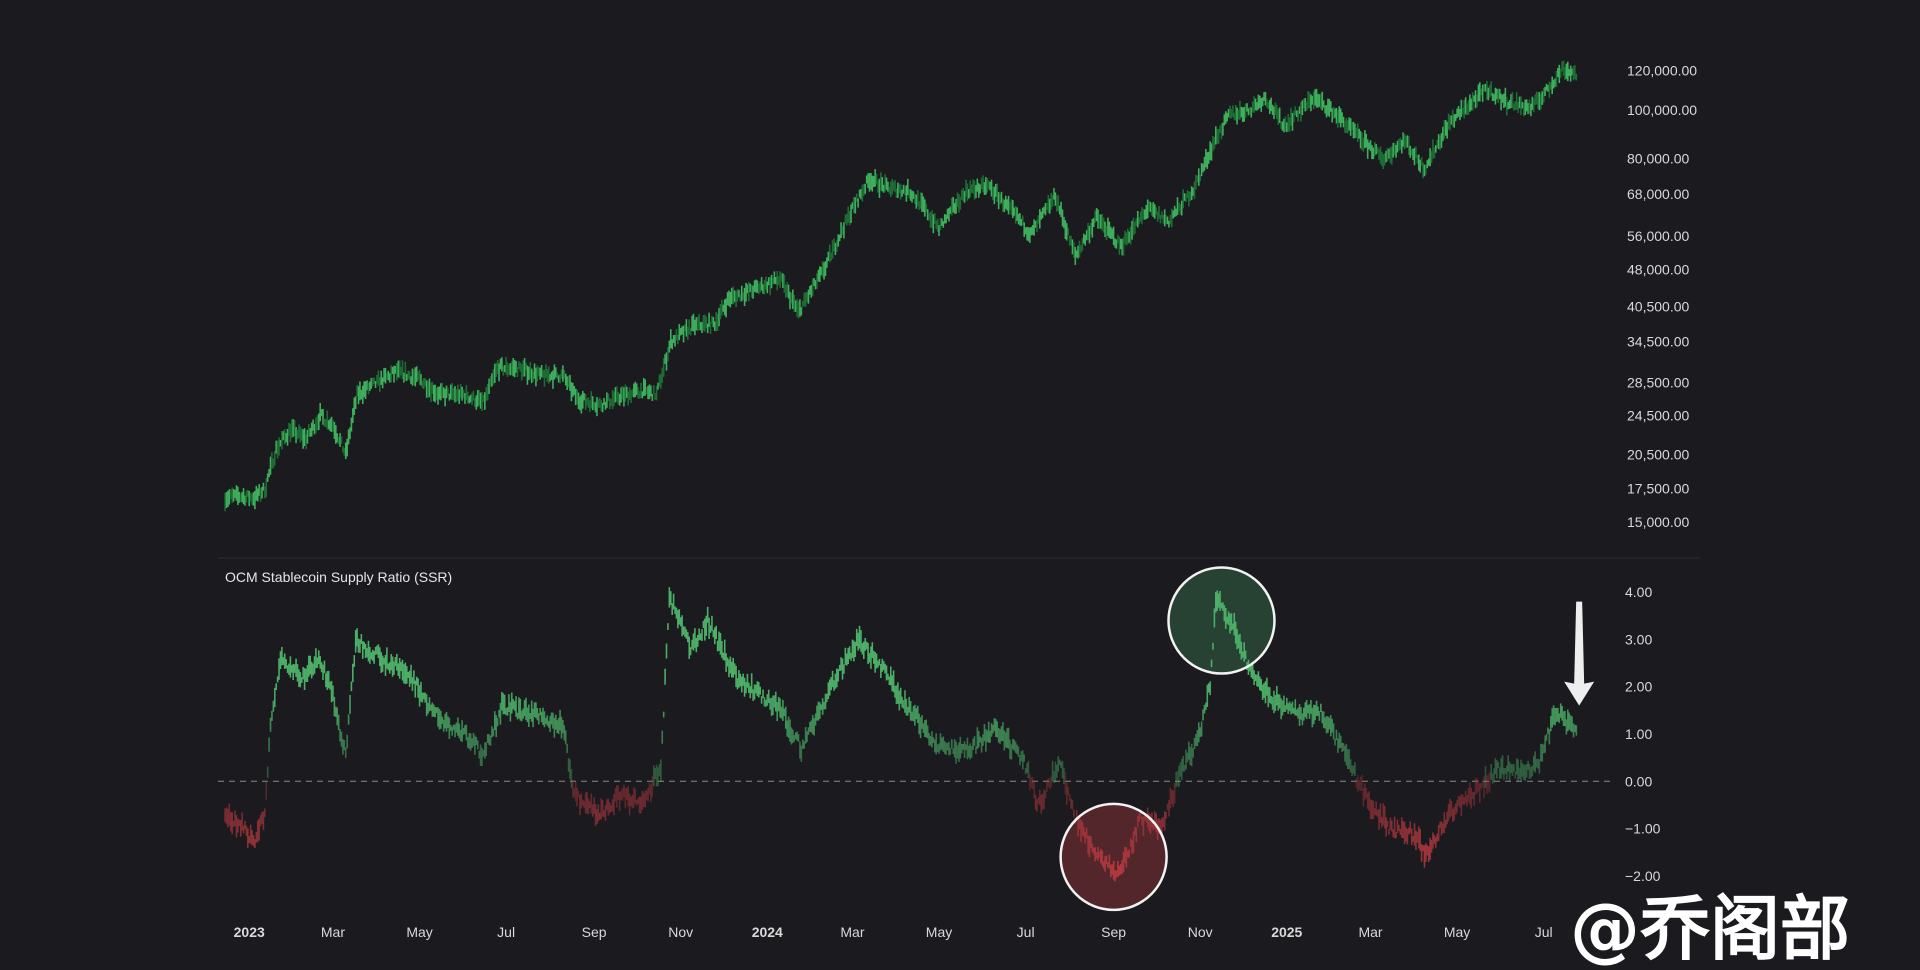 The width and height of the screenshot is (1920, 970). I want to click on x-tick-label: 2024, so click(767, 932).